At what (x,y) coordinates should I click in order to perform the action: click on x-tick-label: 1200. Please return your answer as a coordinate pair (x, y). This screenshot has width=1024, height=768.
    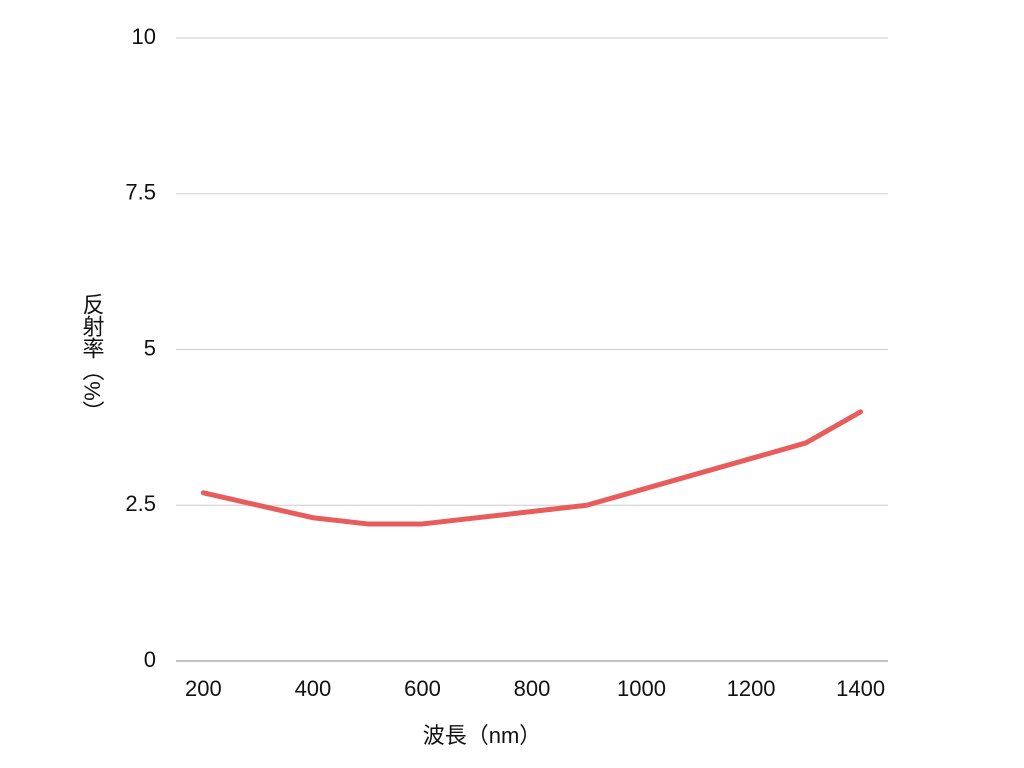
    Looking at the image, I should click on (751, 688).